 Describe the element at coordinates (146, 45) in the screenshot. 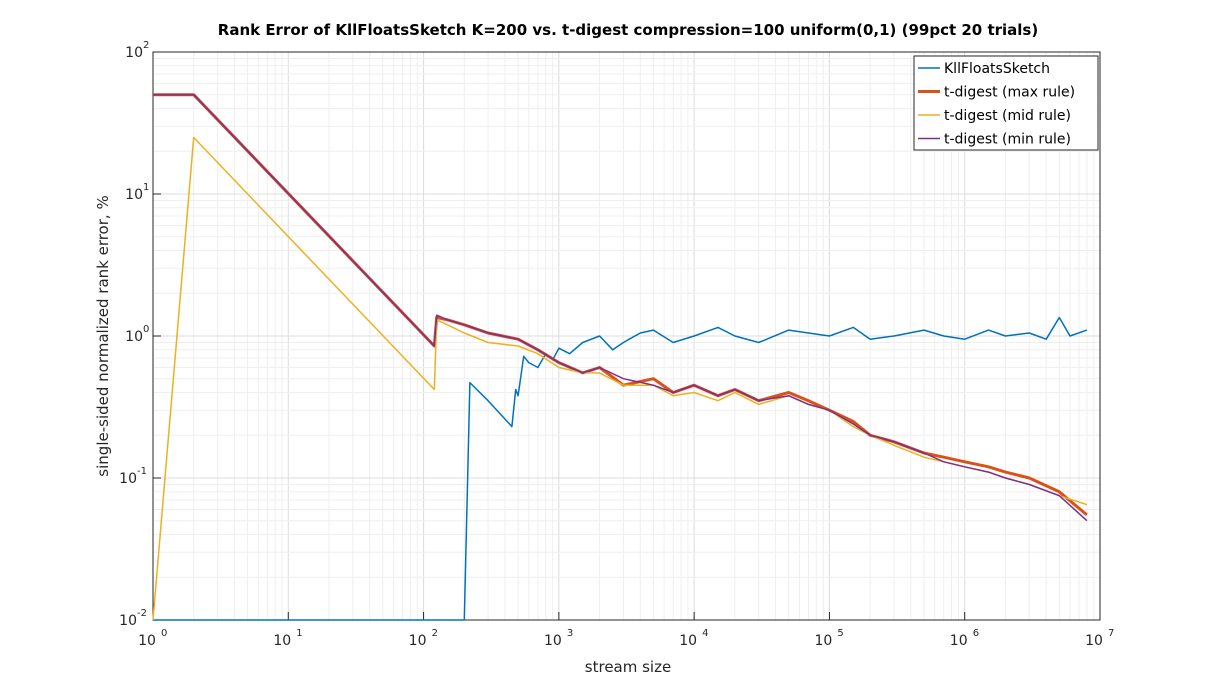

I see `y-tick-exponent: 2` at that location.